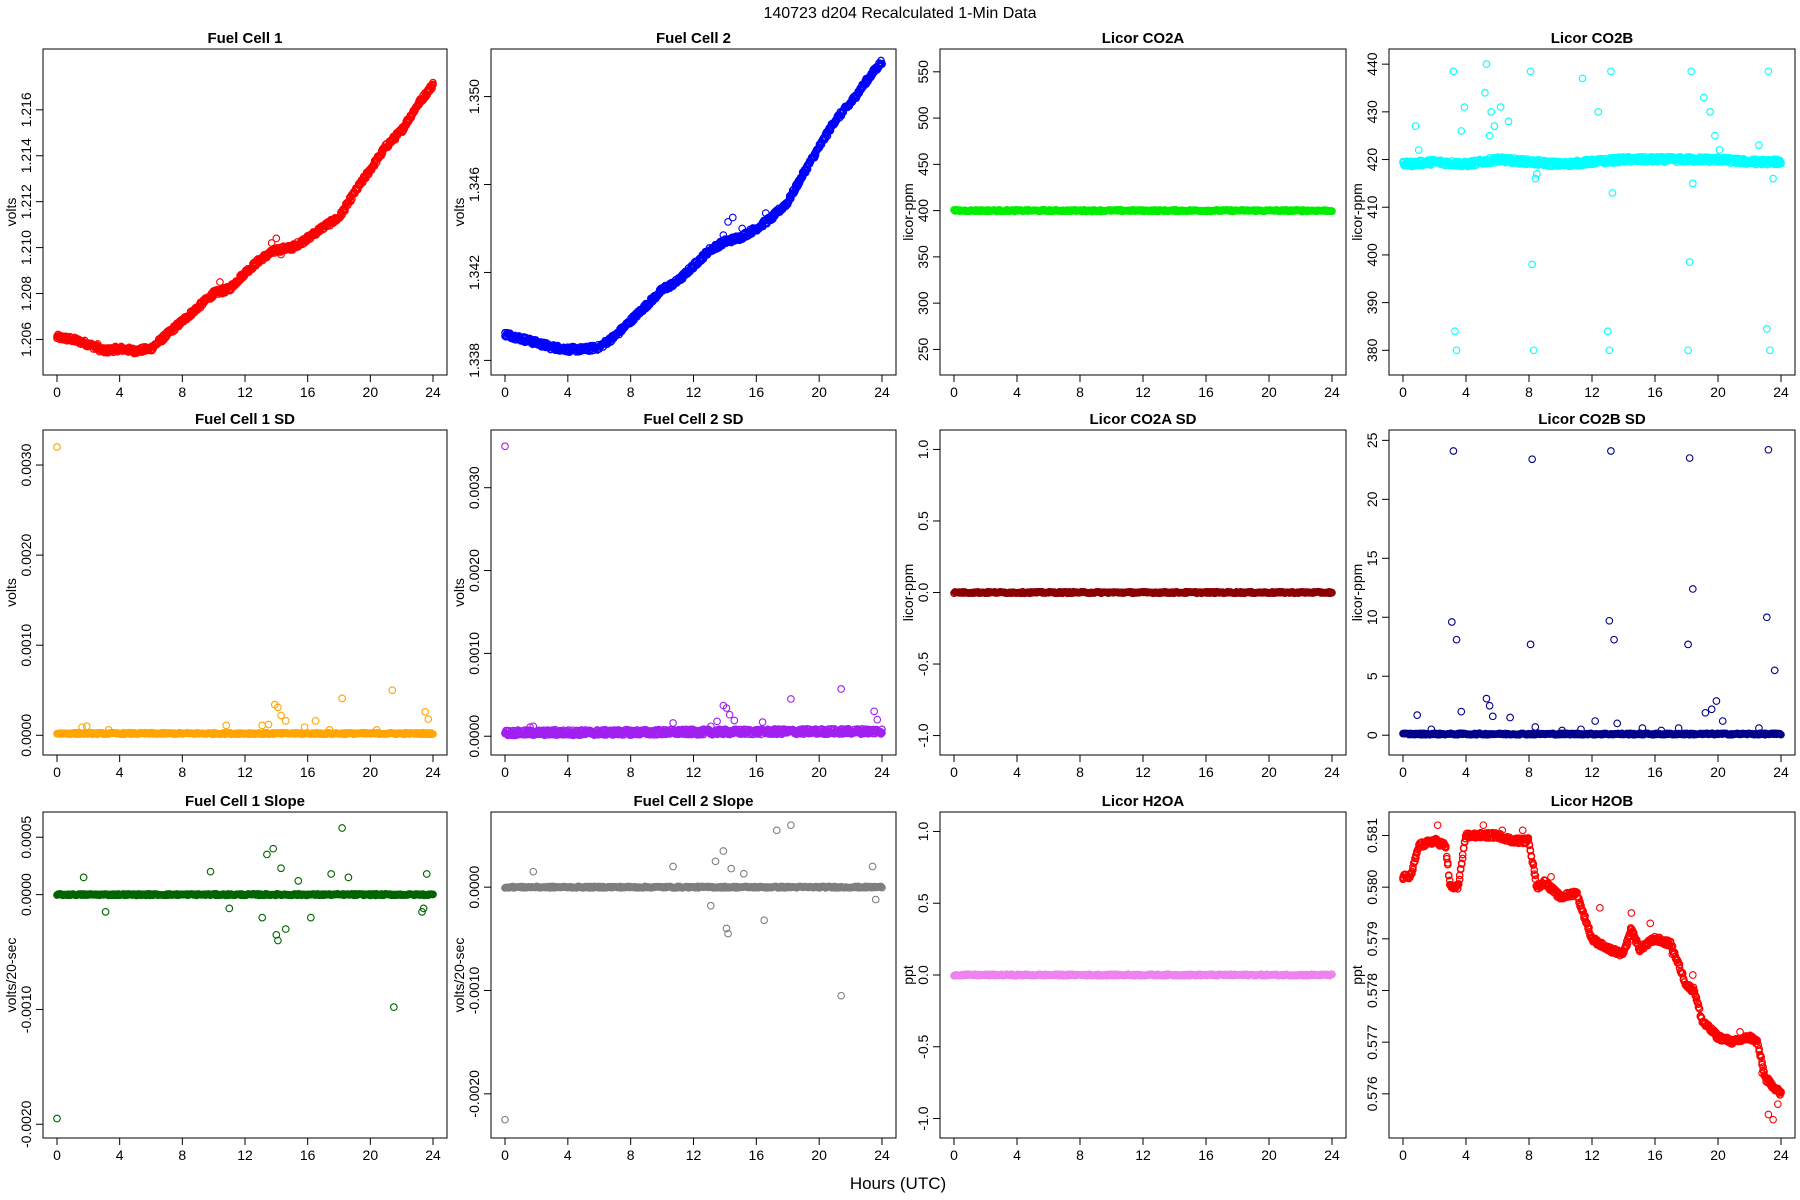 The width and height of the screenshot is (1800, 1200). I want to click on y-tick-label: 1.212, so click(26, 201).